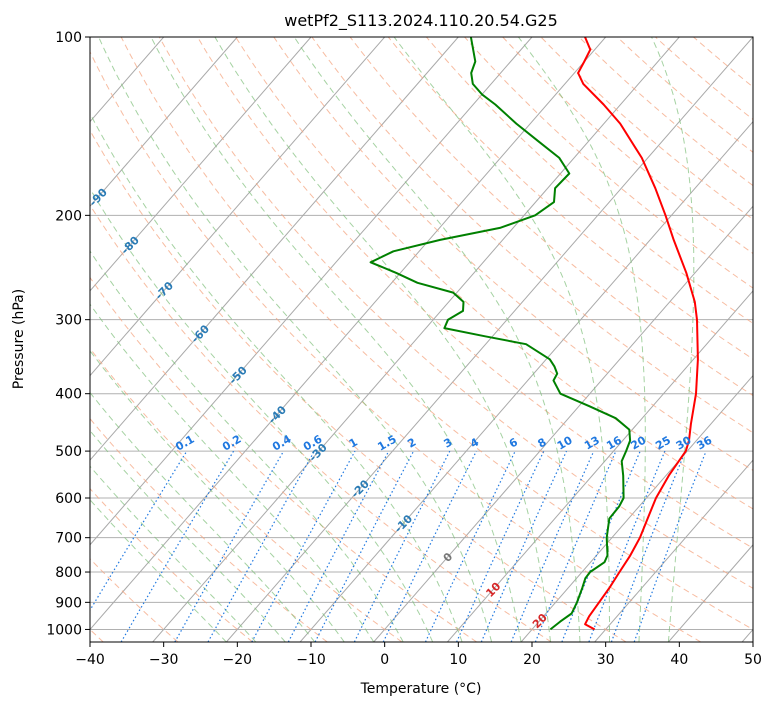  Describe the element at coordinates (68, 321) in the screenshot. I see `y-tick-label: 300` at that location.